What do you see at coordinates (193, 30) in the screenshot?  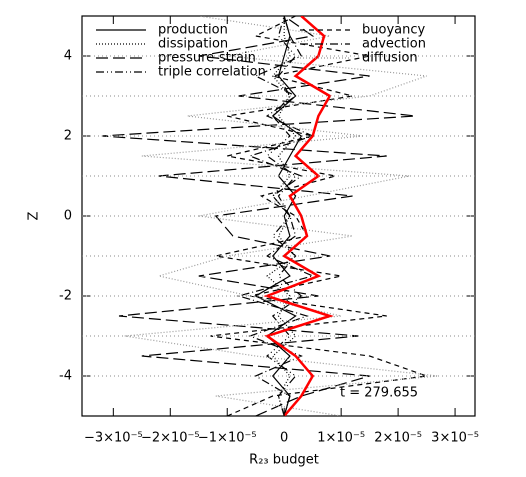 I see `legend-label: production` at bounding box center [193, 30].